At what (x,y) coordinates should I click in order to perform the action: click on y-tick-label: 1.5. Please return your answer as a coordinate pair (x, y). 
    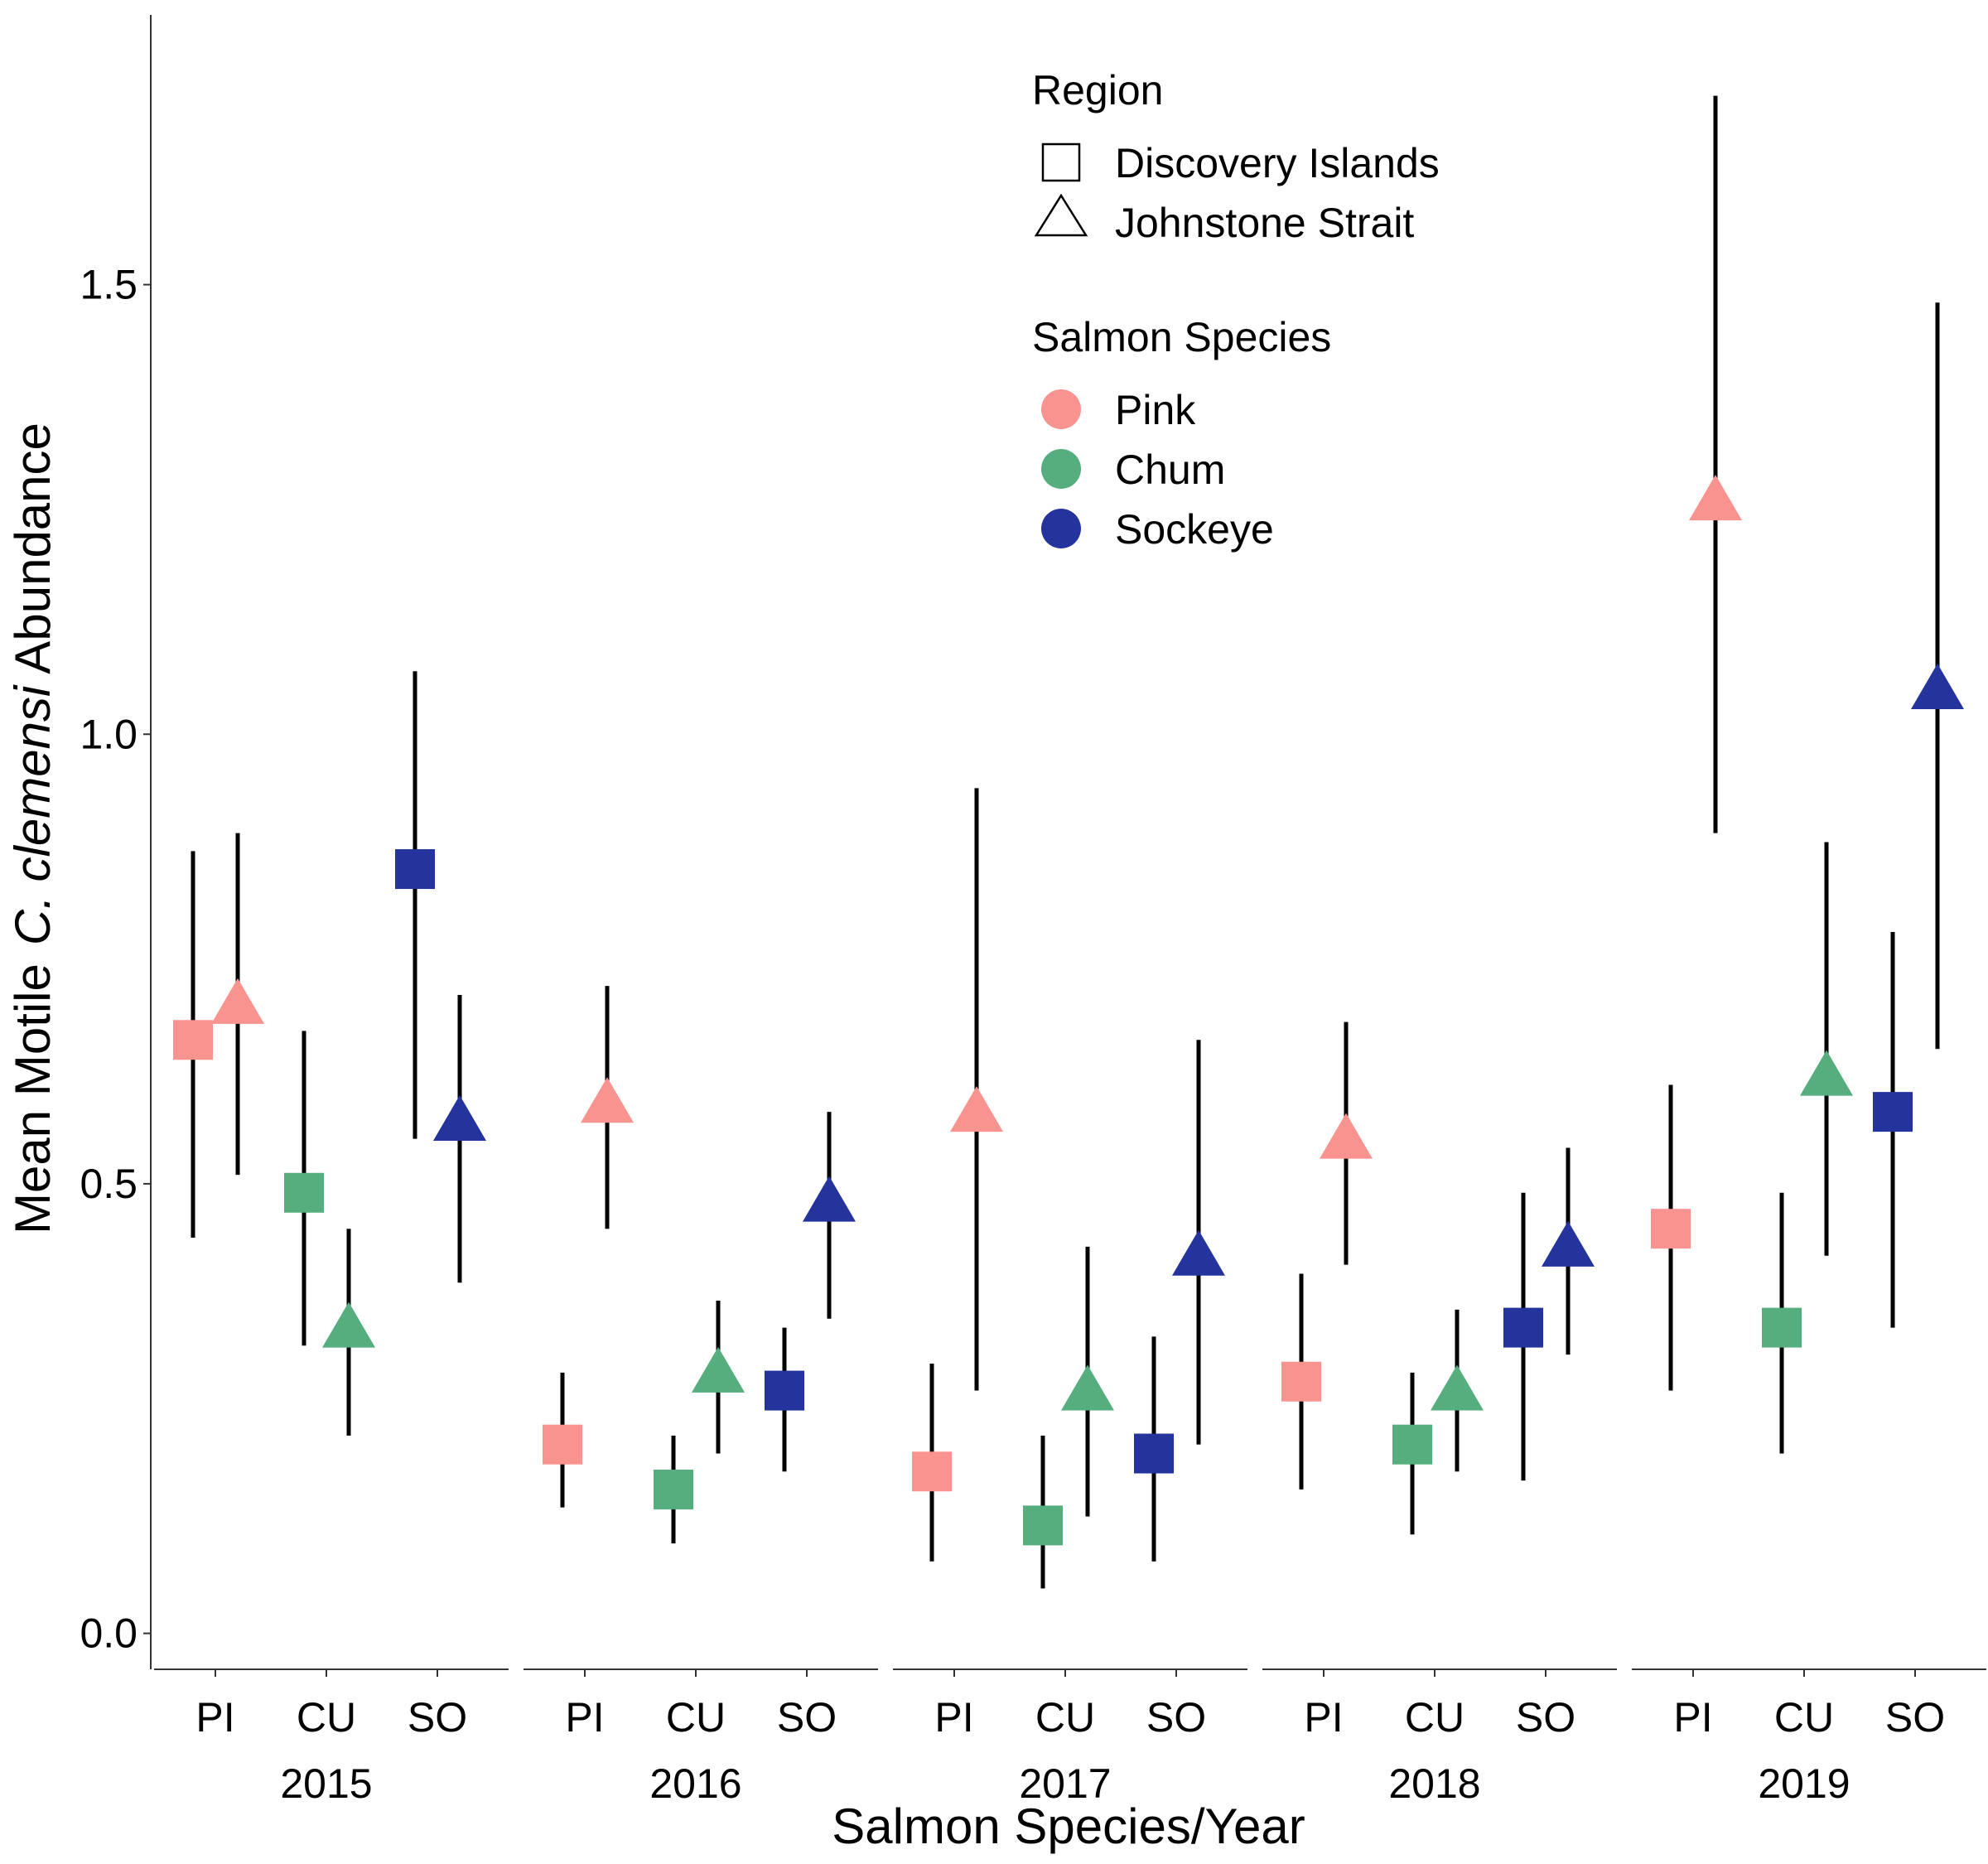
    Looking at the image, I should click on (109, 285).